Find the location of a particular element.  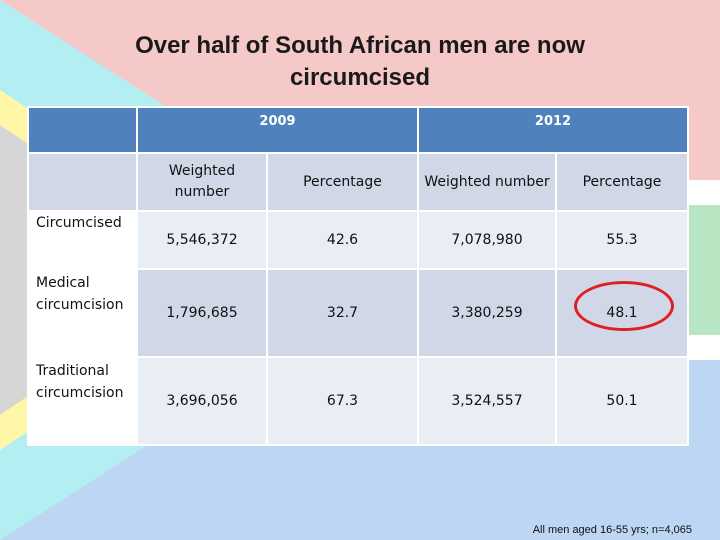

row-label: Circumcised is located at coordinates (82, 240).